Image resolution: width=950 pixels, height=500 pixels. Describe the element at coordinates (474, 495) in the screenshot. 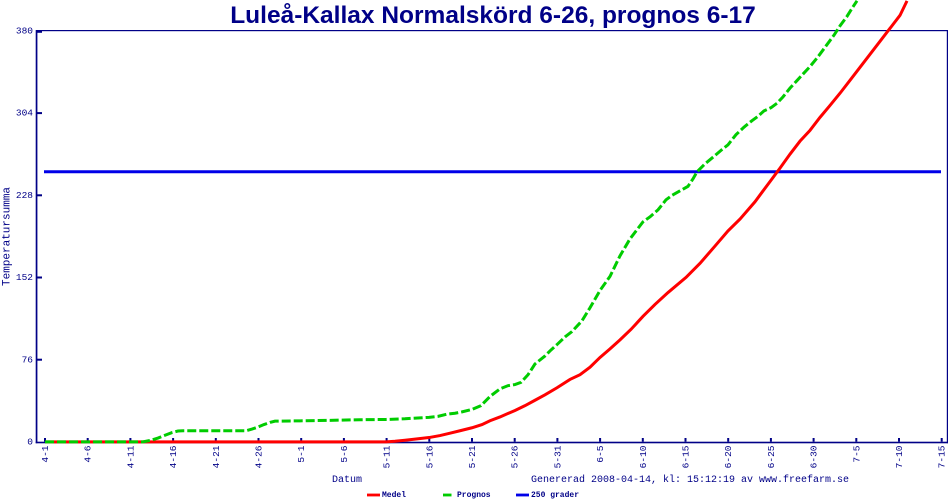

I see `svg-text: Prognos` at that location.